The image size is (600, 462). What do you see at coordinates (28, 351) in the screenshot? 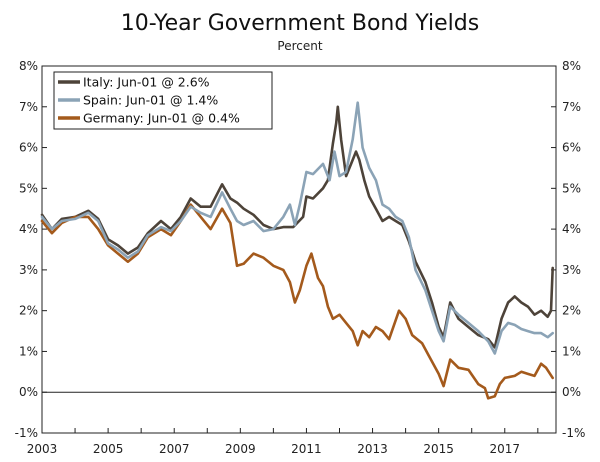
I see `y-tick-label-left: 1%` at bounding box center [28, 351].